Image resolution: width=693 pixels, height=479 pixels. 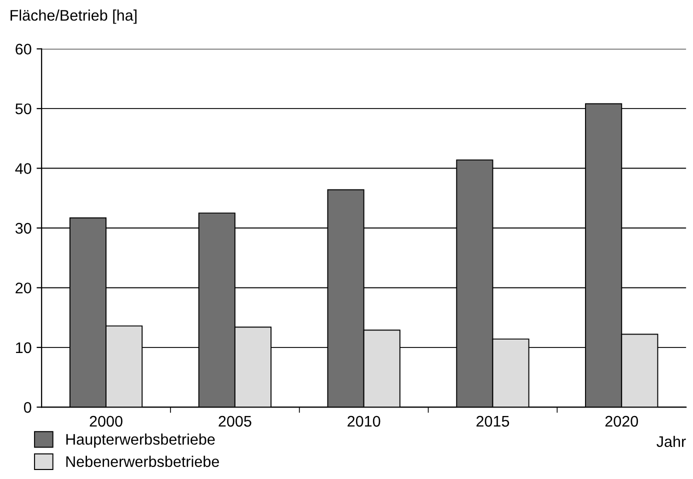 What do you see at coordinates (24, 288) in the screenshot?
I see `y-tick-label: 20` at bounding box center [24, 288].